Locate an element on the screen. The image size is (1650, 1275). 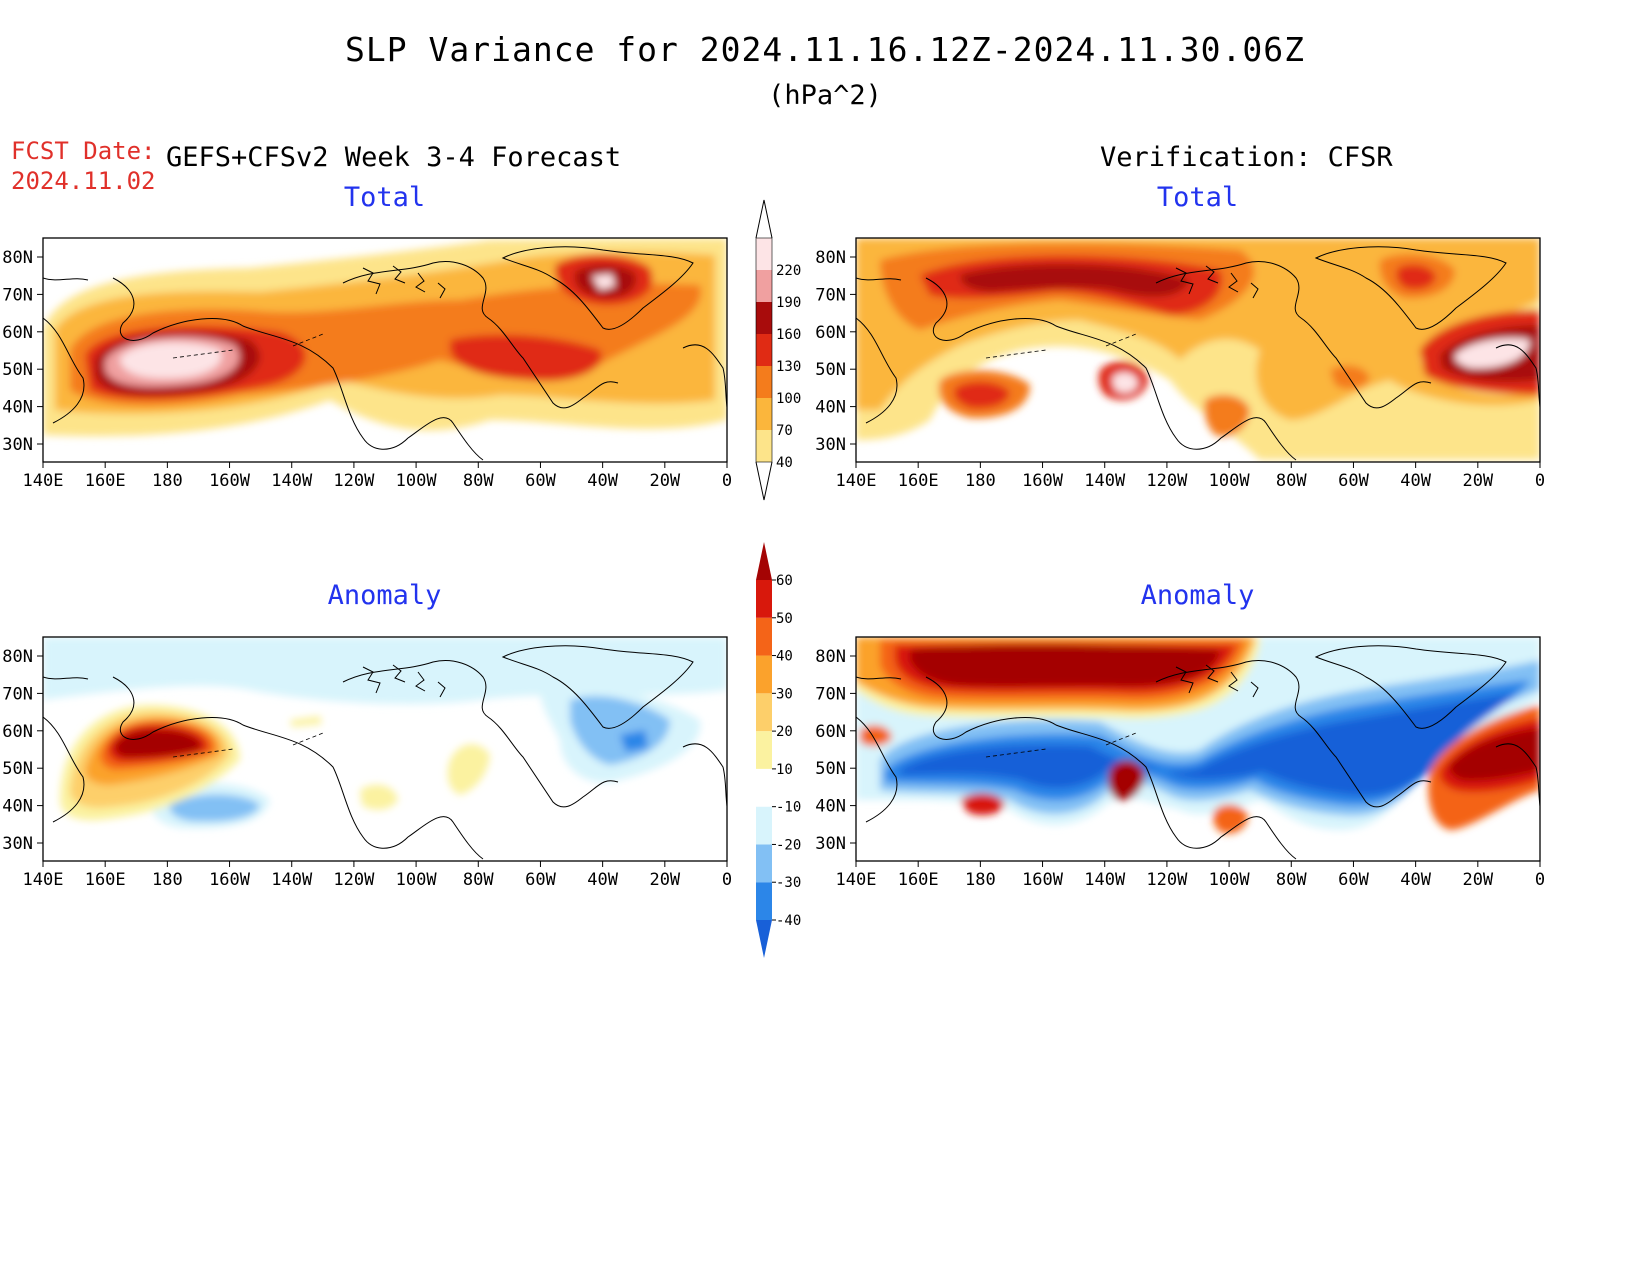
fcst-date-caption: FCST Date: is located at coordinates (83, 151).